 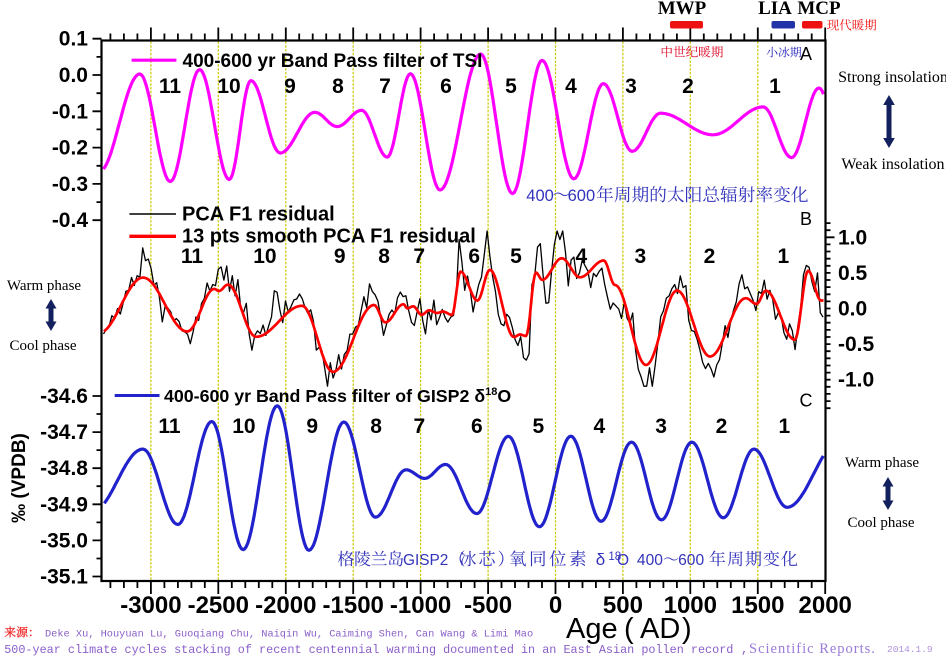 What do you see at coordinates (74, 39) in the screenshot?
I see `svg-text: 0.1` at bounding box center [74, 39].